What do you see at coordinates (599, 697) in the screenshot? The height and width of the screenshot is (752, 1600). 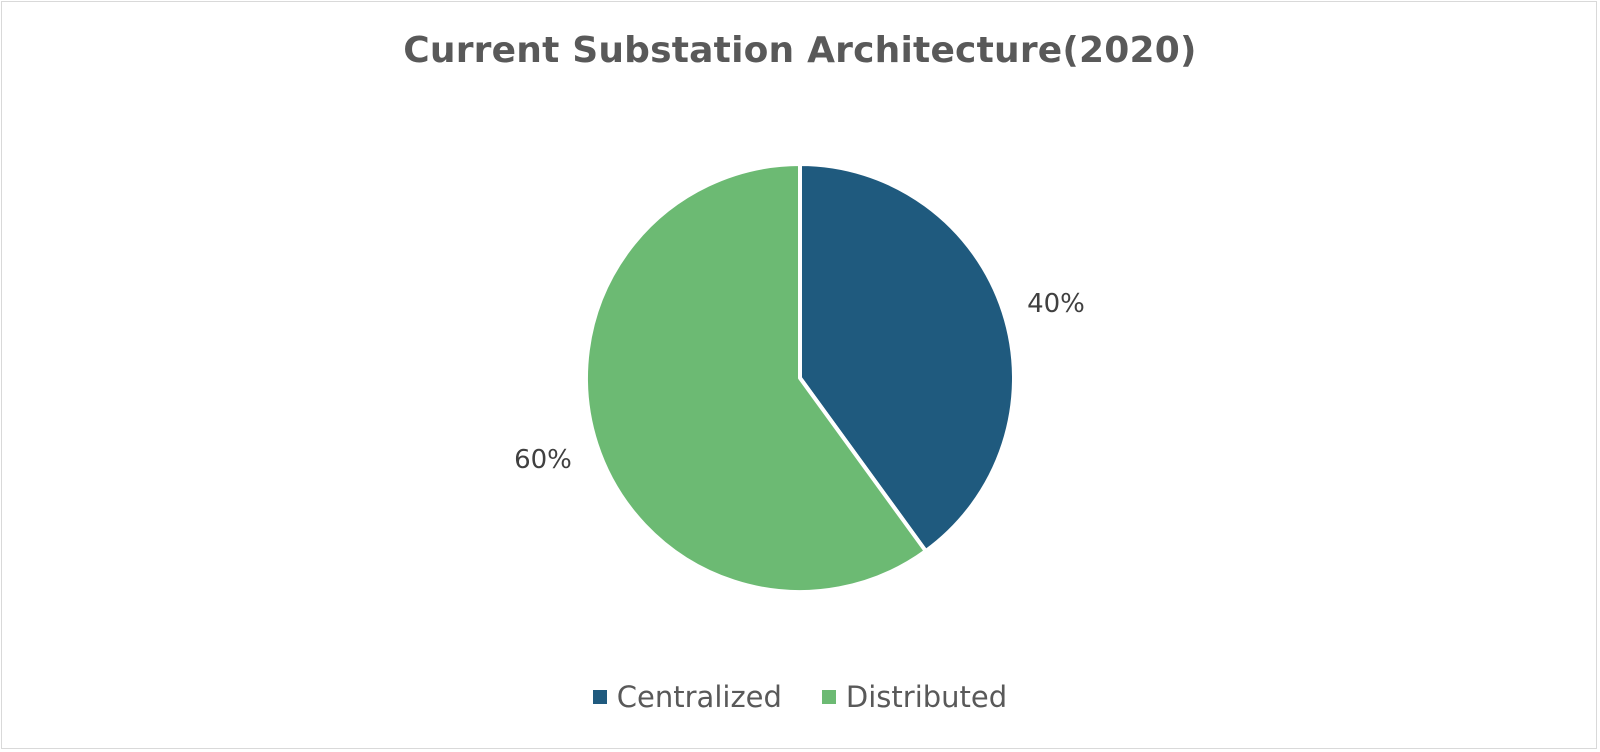 I see `legend-swatch-centralized` at bounding box center [599, 697].